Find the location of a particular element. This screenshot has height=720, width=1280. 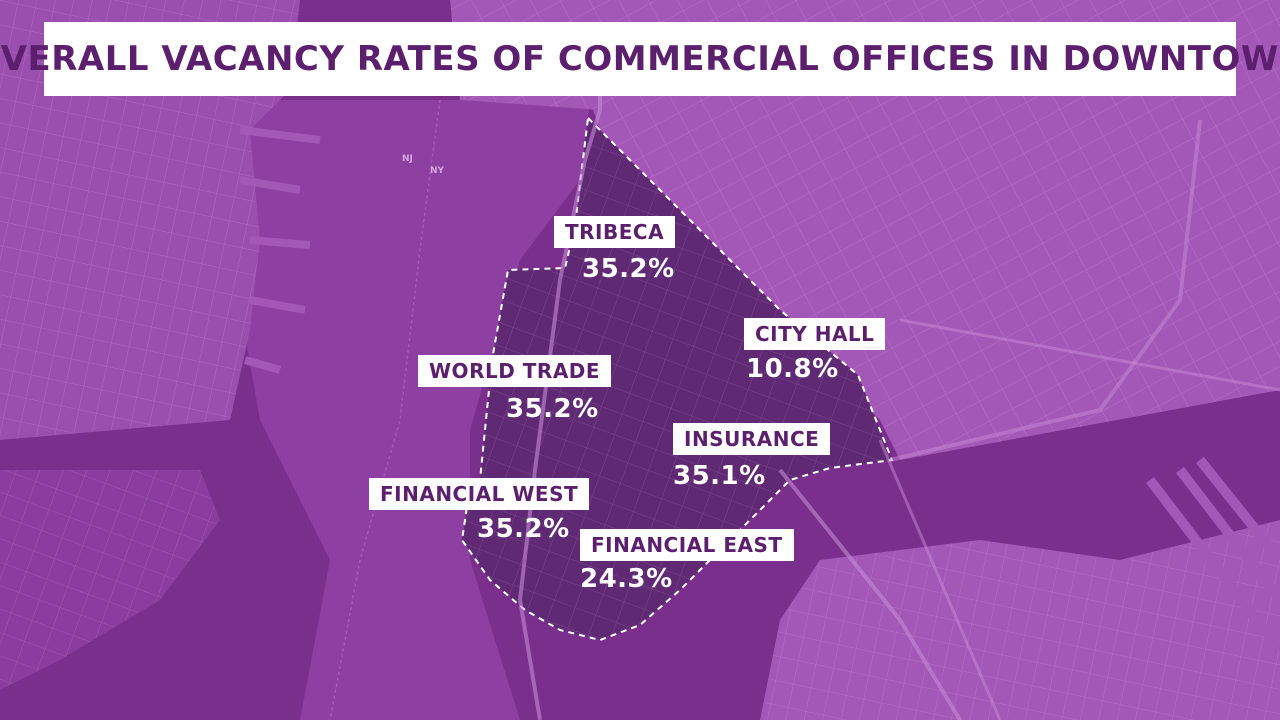

nj-lower-streets is located at coordinates (110, 580).